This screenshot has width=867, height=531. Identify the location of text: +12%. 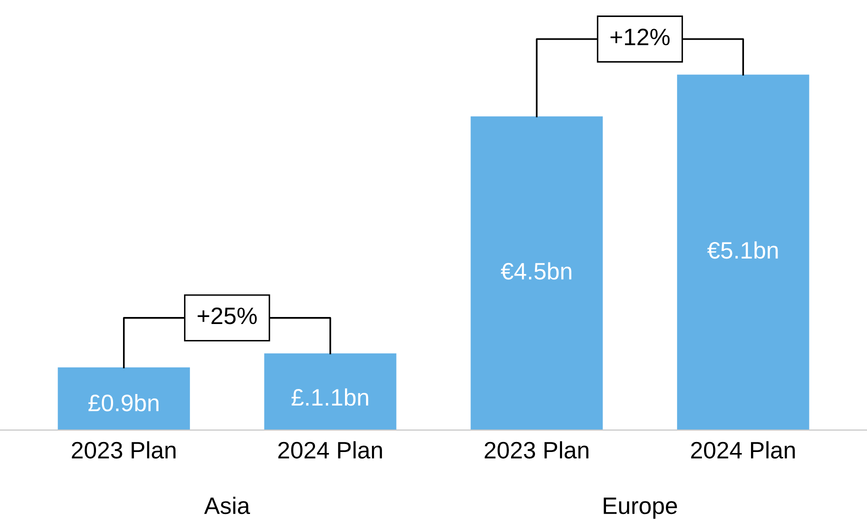
(640, 37).